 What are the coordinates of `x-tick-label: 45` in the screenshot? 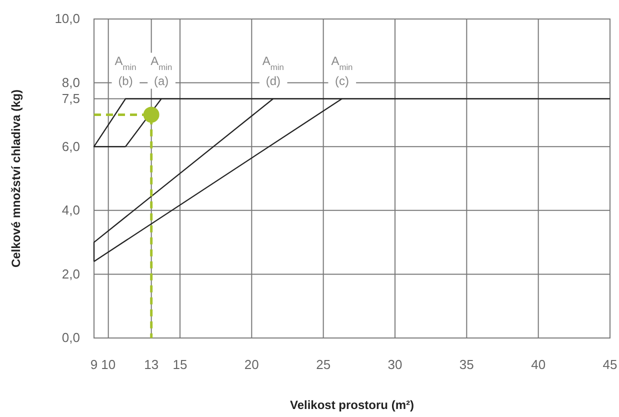 It's located at (610, 364).